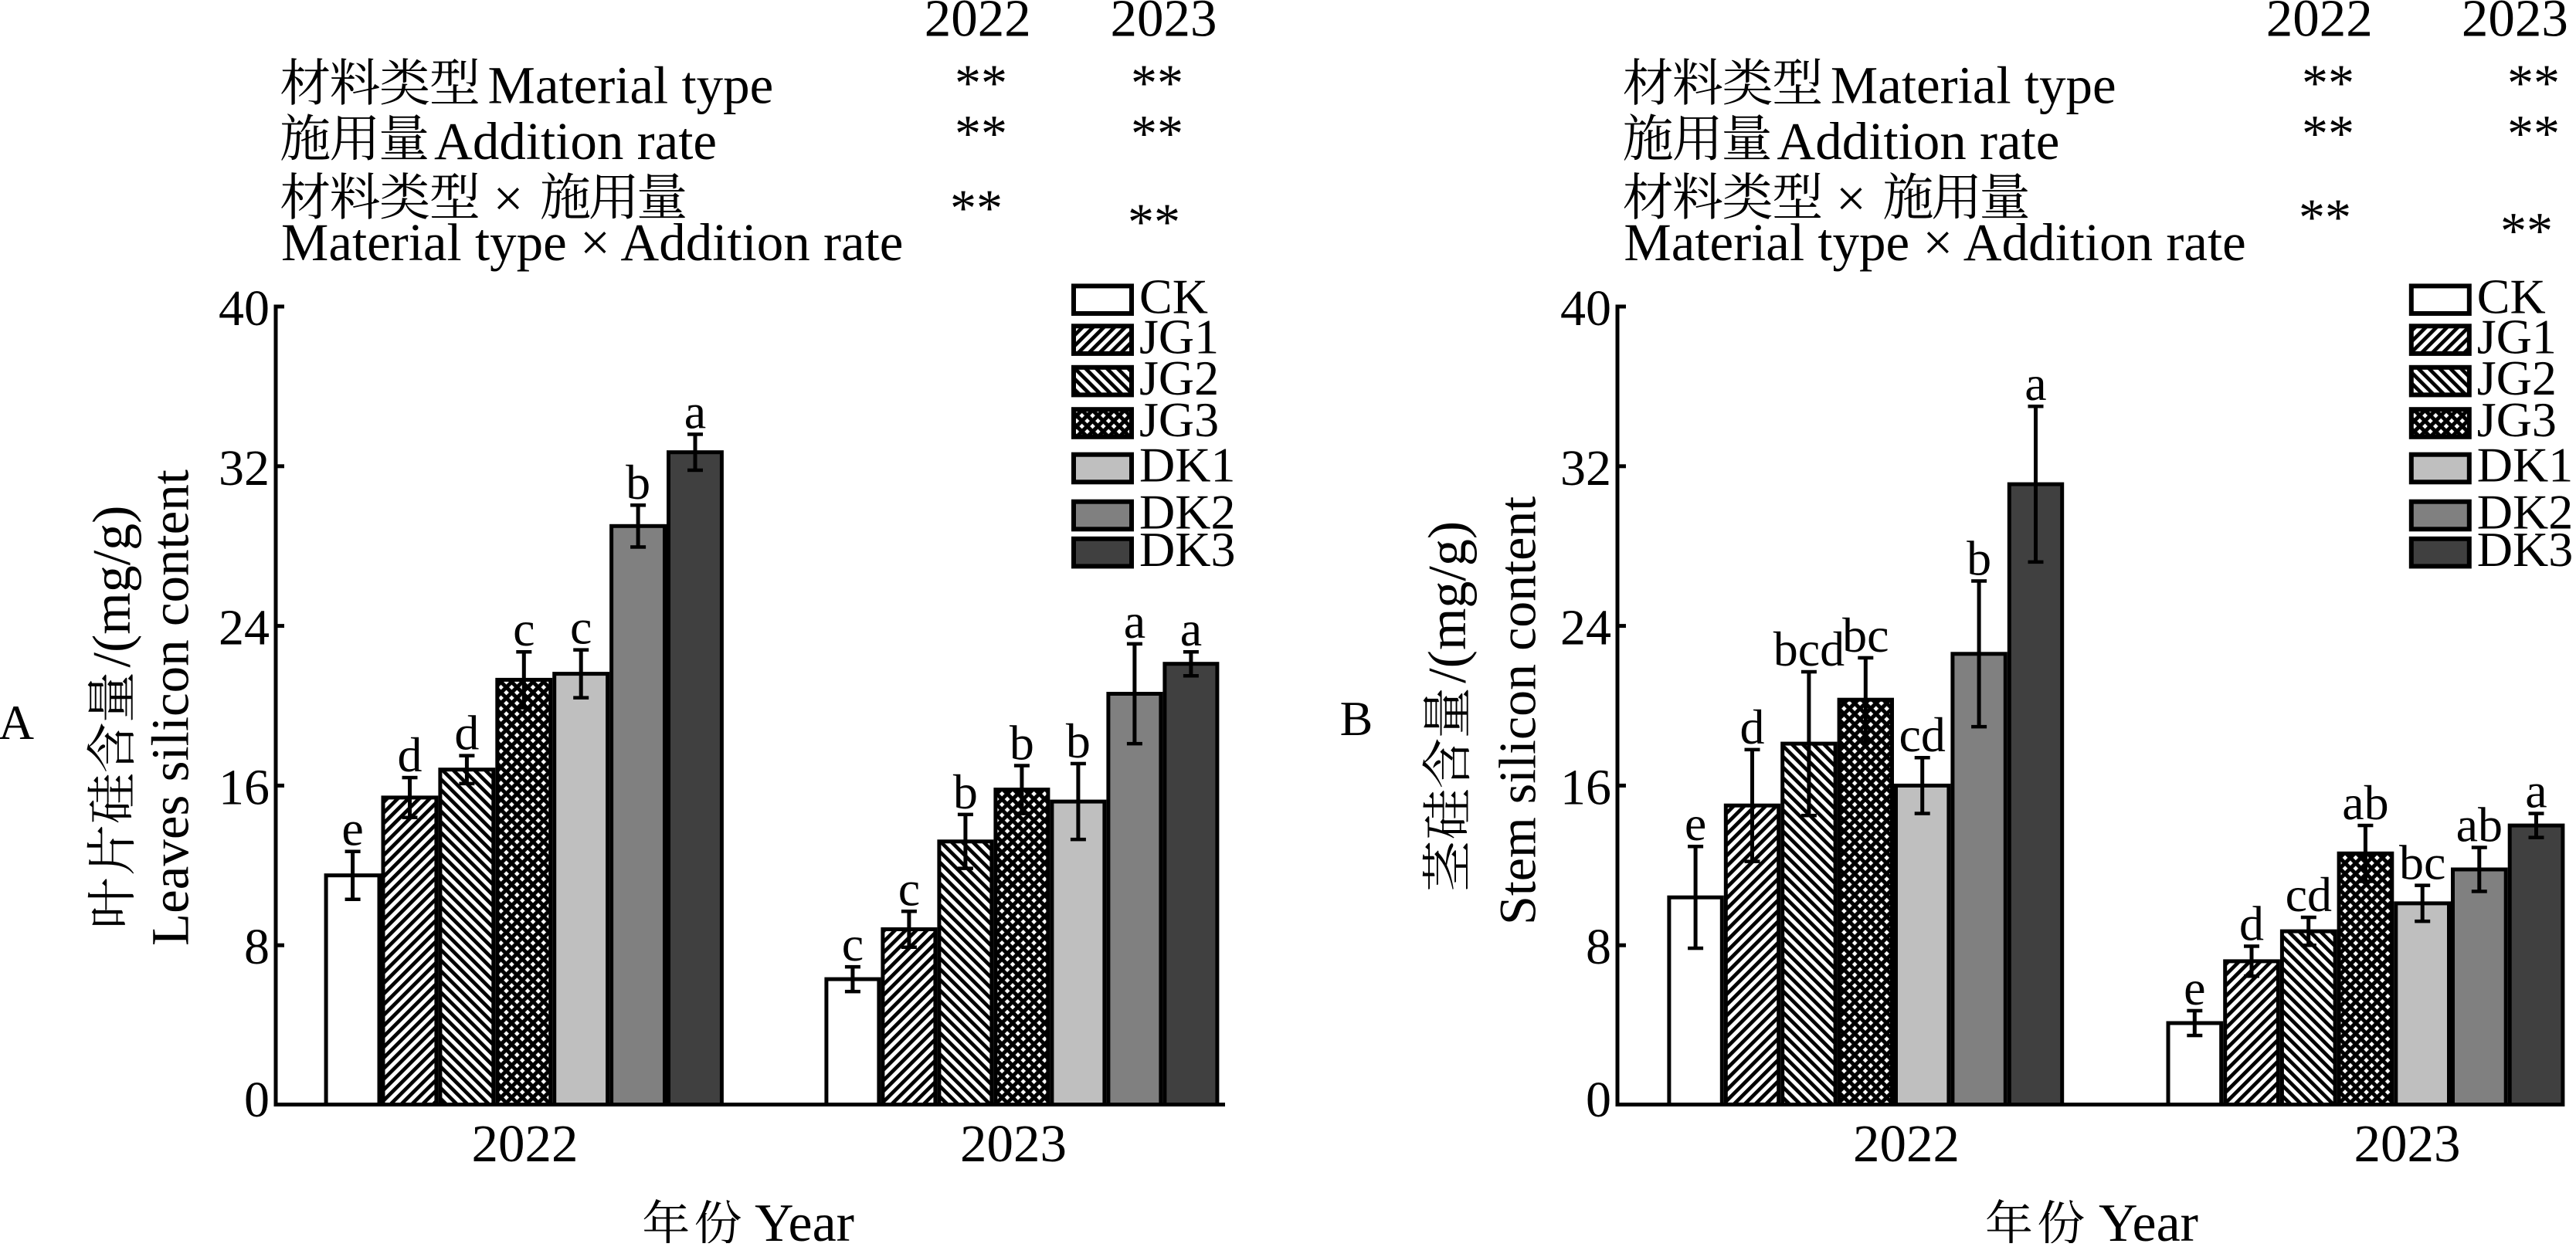 This screenshot has width=2576, height=1247. What do you see at coordinates (171, 707) in the screenshot?
I see `svg-text: Leaves silicon content` at bounding box center [171, 707].